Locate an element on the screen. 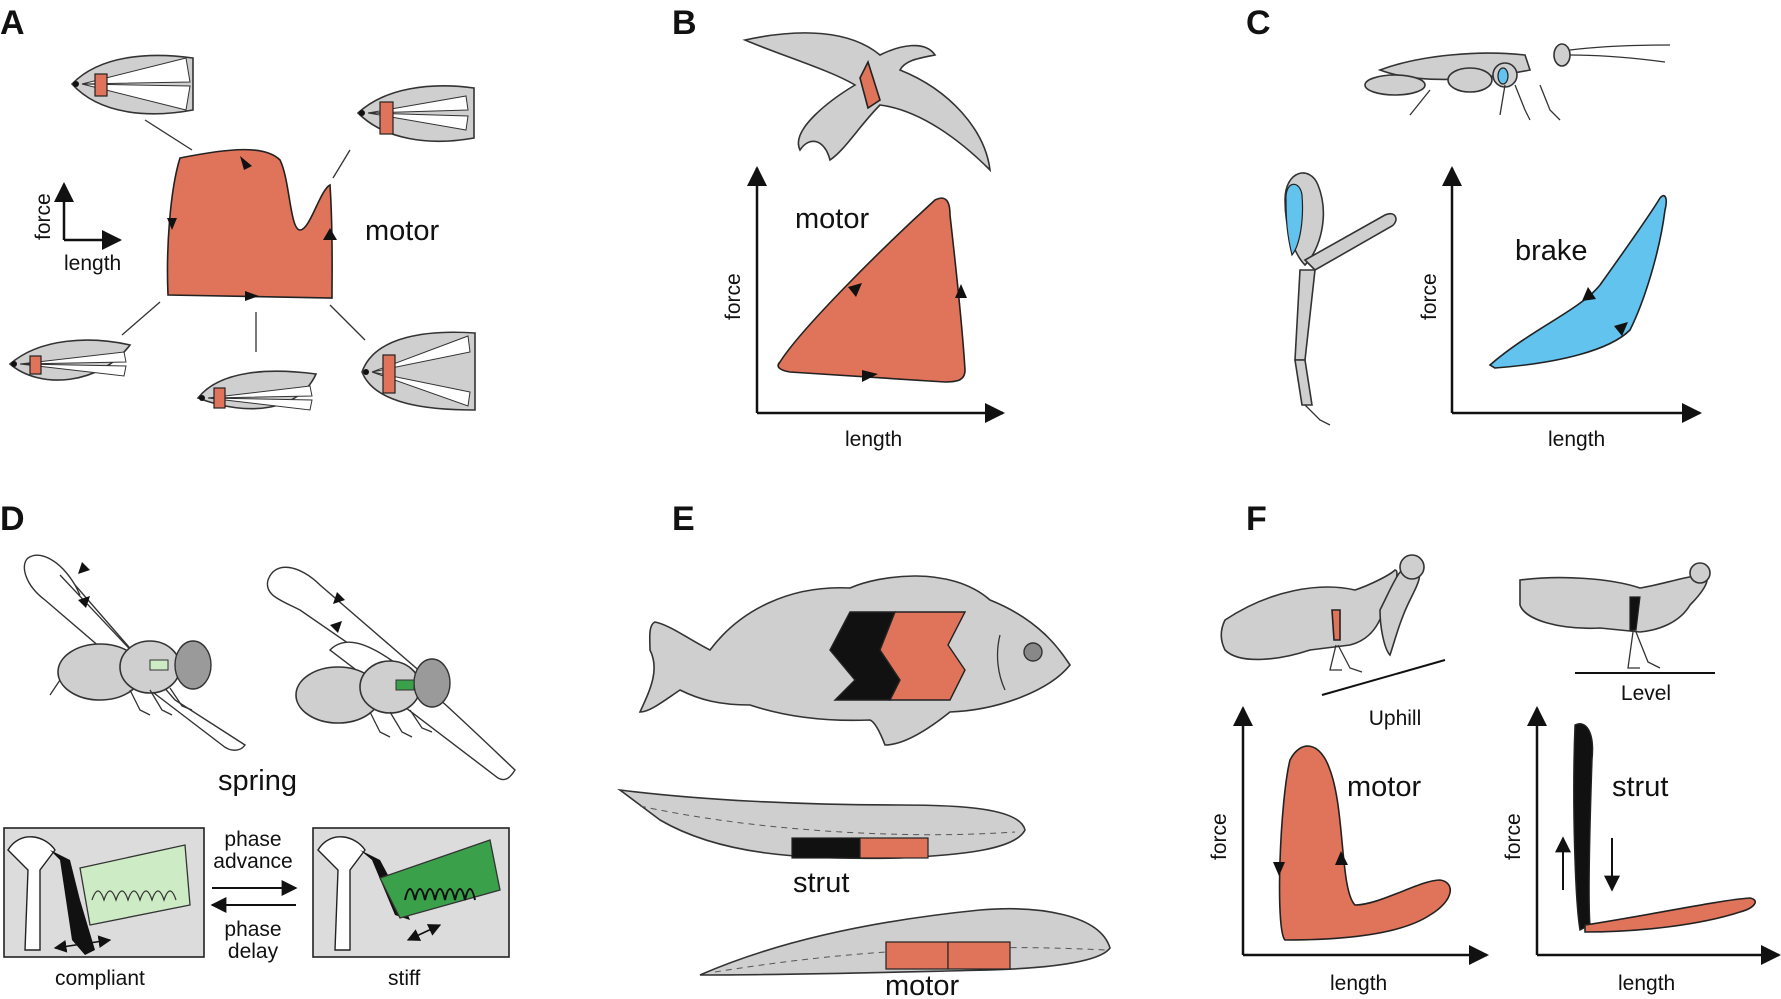  panel-e-strut-label: strut is located at coordinates (821, 883).